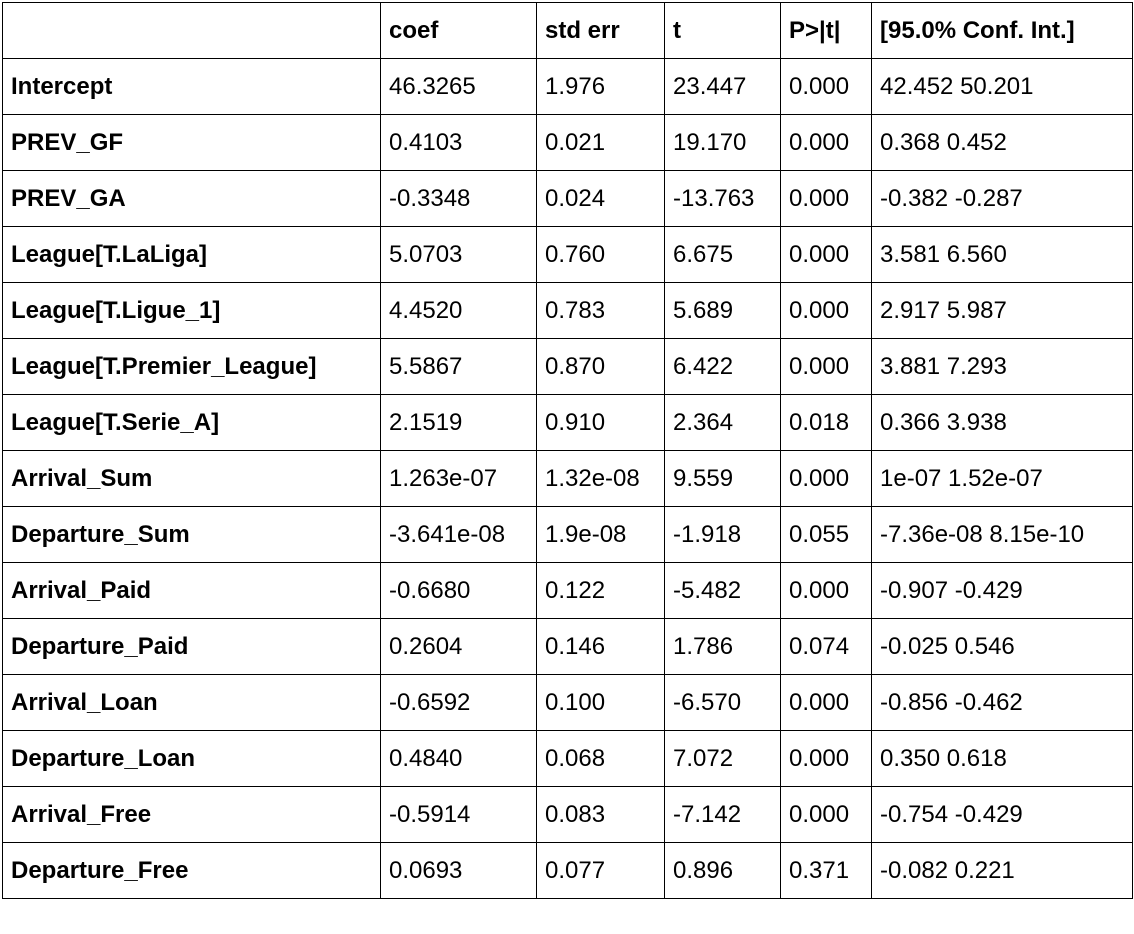  What do you see at coordinates (458, 198) in the screenshot?
I see `cell-coef: -0.3348` at bounding box center [458, 198].